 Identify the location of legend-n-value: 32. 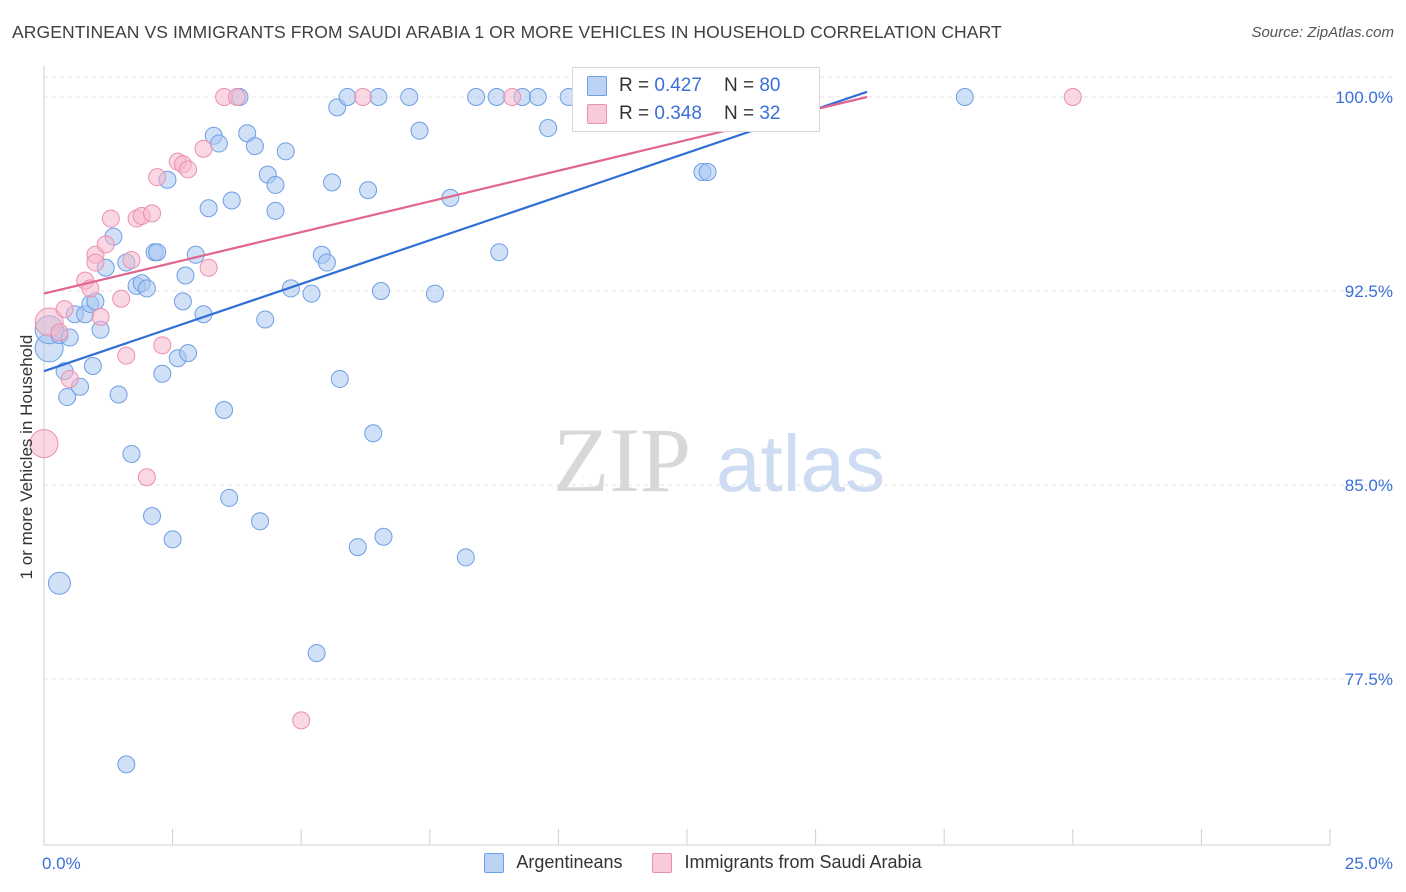
(770, 113).